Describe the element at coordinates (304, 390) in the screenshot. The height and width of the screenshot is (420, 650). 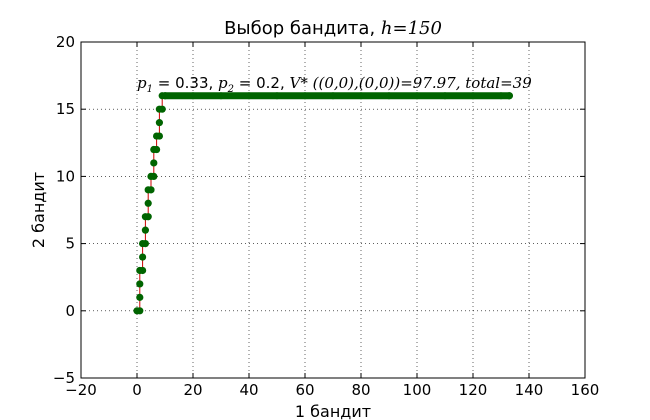
I see `x-tick-label: 60` at that location.